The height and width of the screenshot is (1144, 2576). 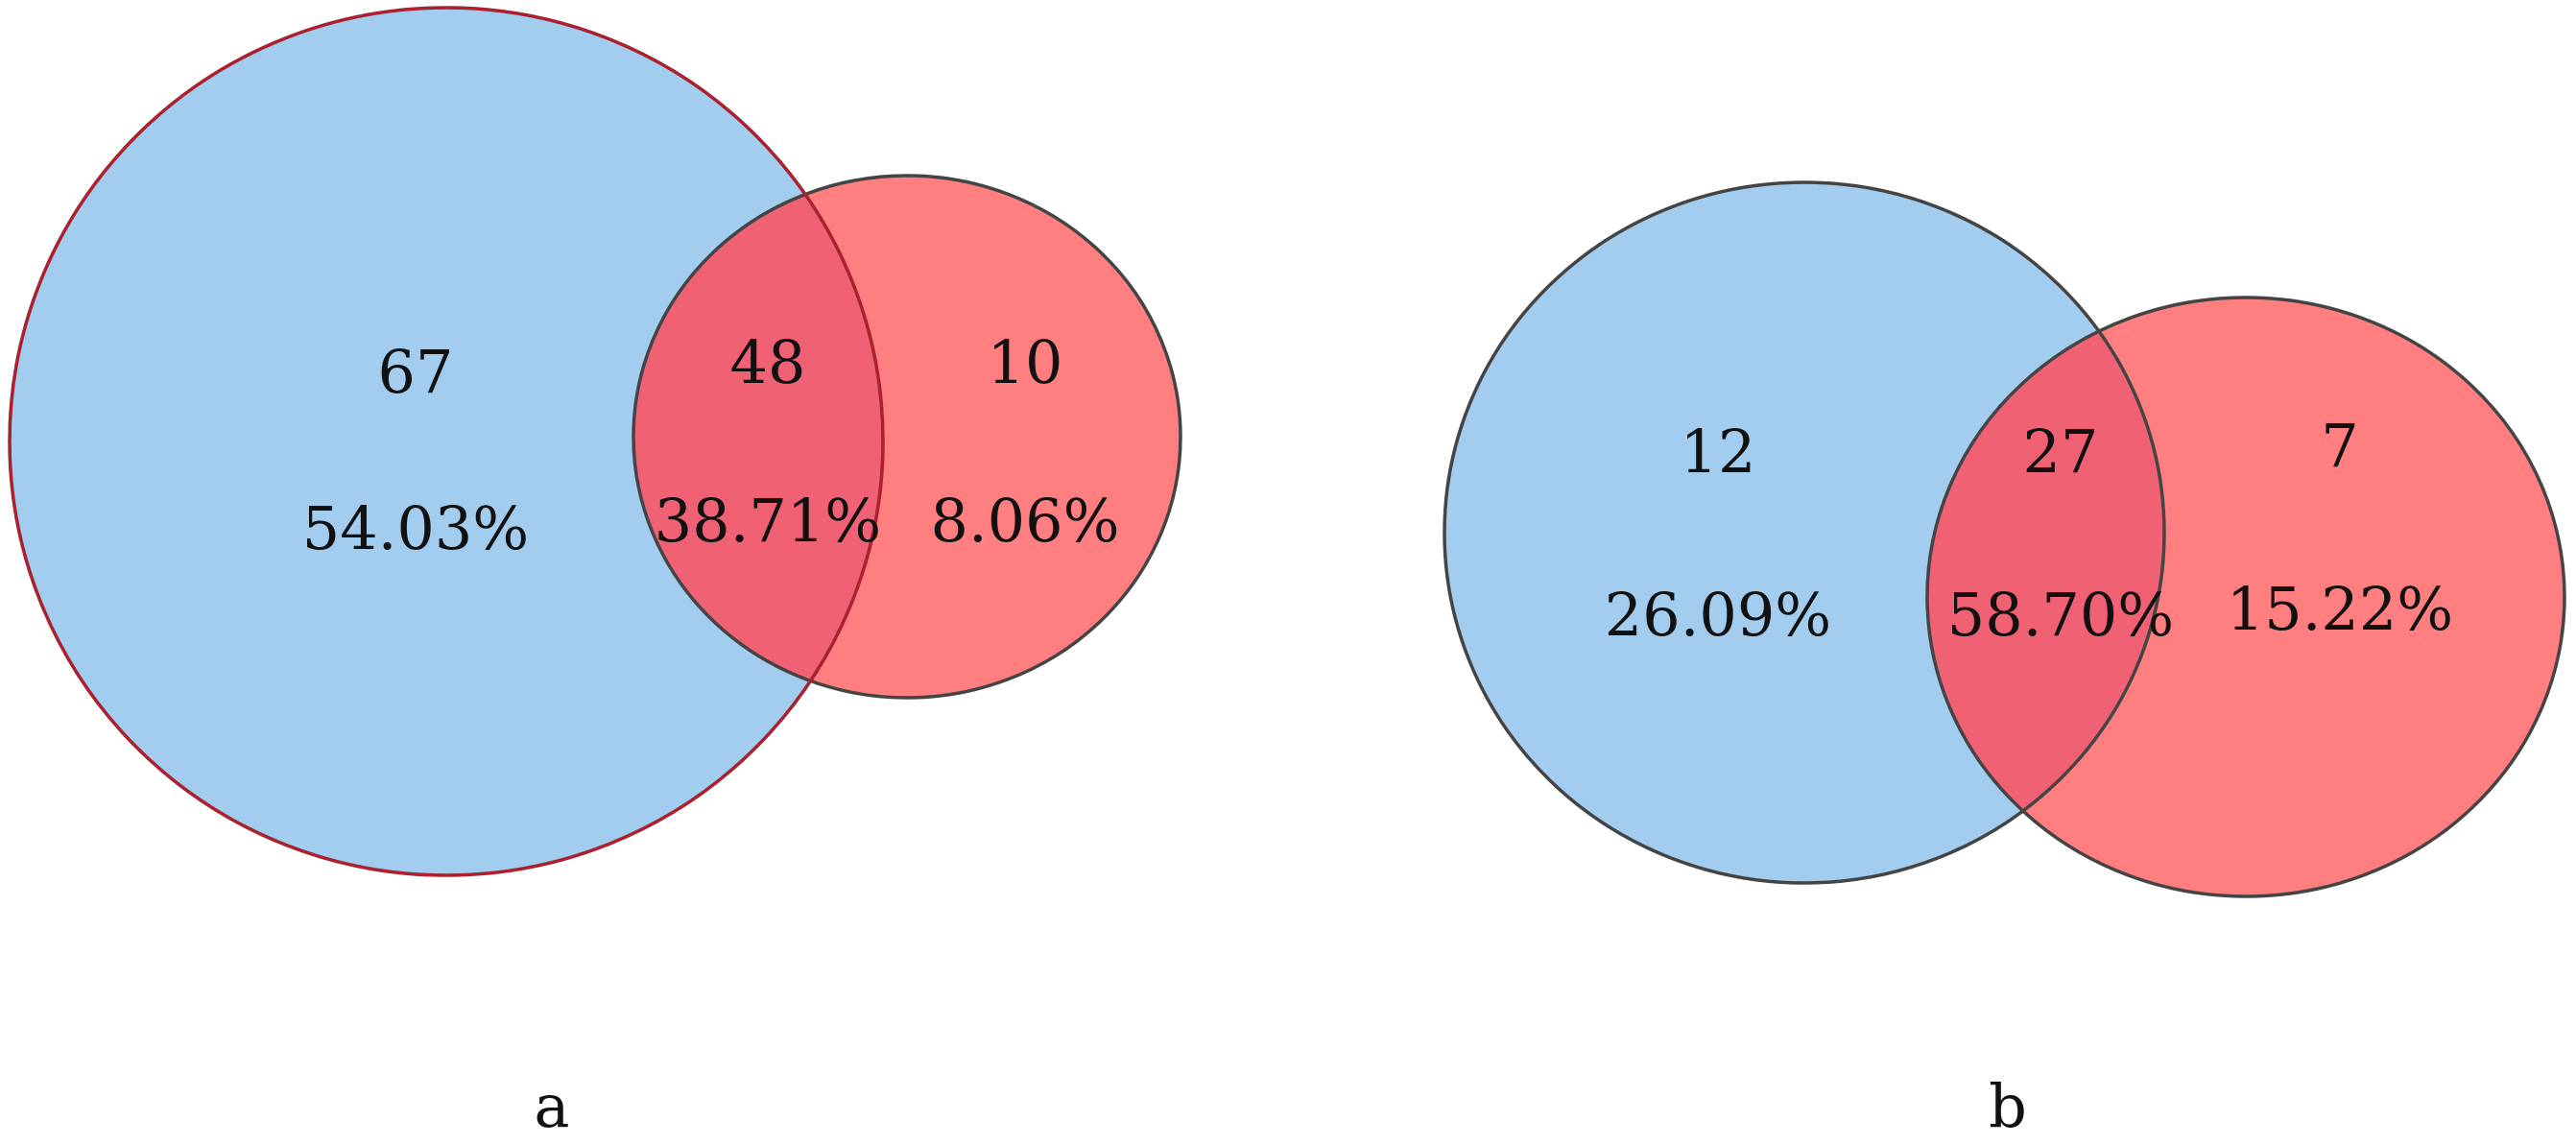 What do you see at coordinates (758, 437) in the screenshot?
I see `panel-a-overlap-region` at bounding box center [758, 437].